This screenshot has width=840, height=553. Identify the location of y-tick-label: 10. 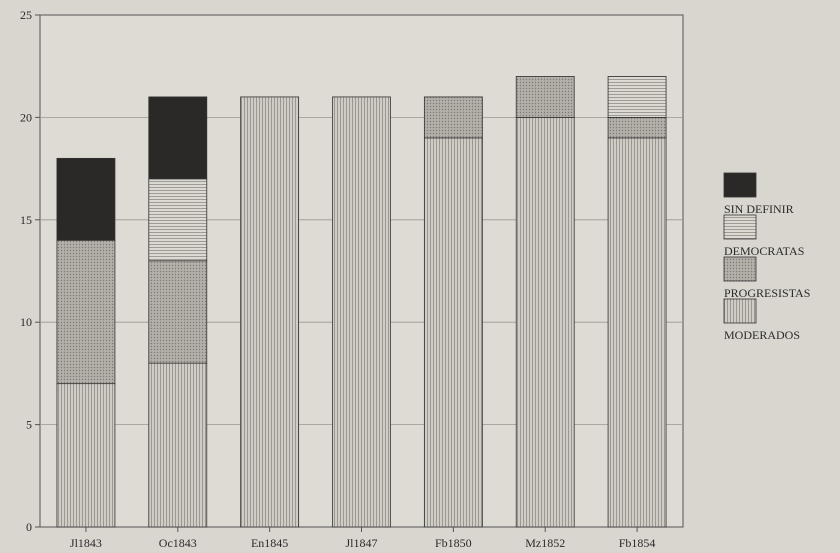
(26, 322).